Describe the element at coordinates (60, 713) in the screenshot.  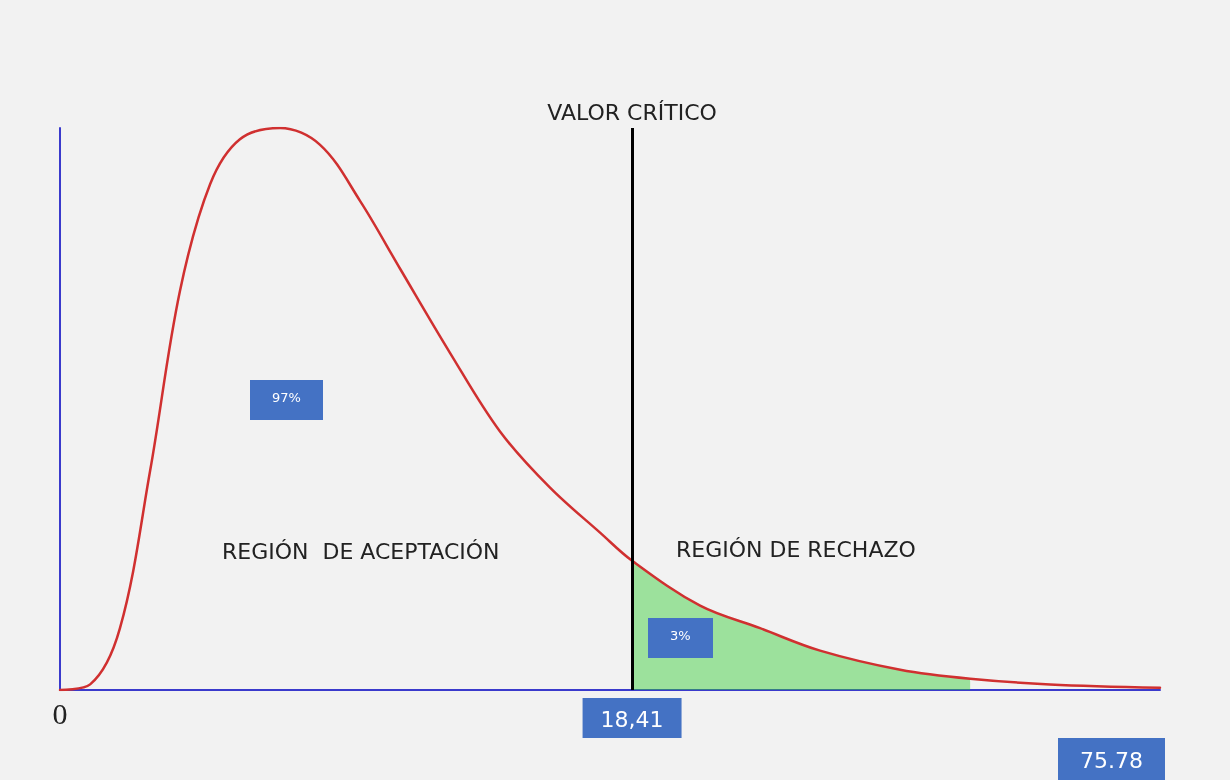
I see `x-tick-label: 0` at that location.